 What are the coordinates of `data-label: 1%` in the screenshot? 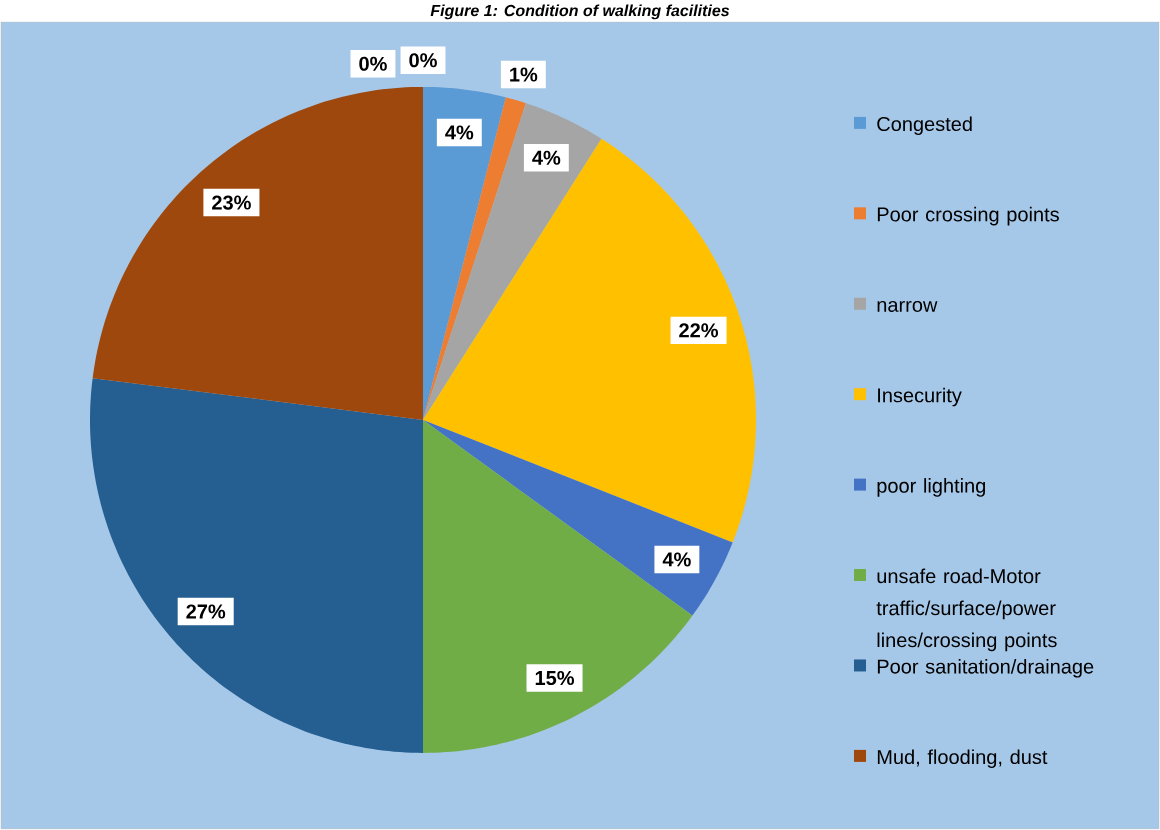 It's located at (524, 74).